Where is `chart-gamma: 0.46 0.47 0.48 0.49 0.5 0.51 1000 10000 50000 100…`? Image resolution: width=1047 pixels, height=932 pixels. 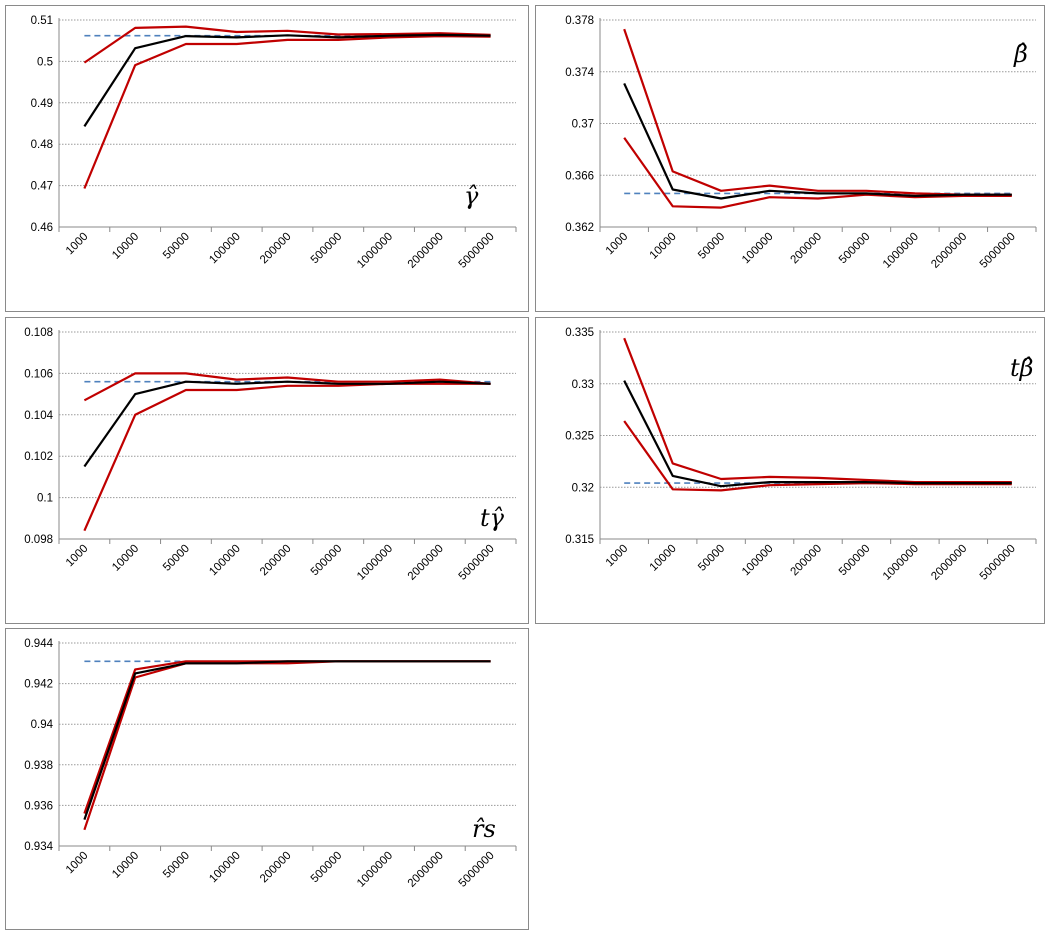
chart-gamma: 0.46 0.47 0.48 0.49 0.5 0.51 1000 10000 50000 100… is located at coordinates (274, 143).